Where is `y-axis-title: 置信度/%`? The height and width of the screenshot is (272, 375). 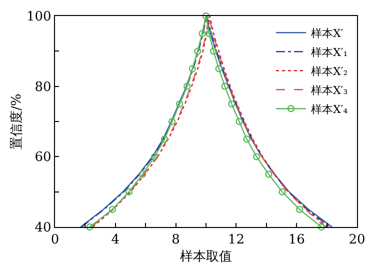
y-axis-title: 置信度/% is located at coordinates (16, 122).